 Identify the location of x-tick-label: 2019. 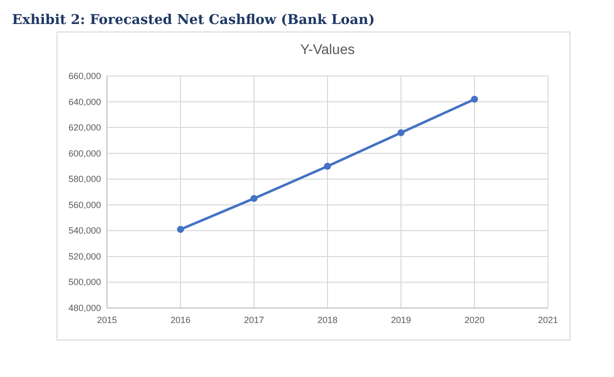
(401, 320).